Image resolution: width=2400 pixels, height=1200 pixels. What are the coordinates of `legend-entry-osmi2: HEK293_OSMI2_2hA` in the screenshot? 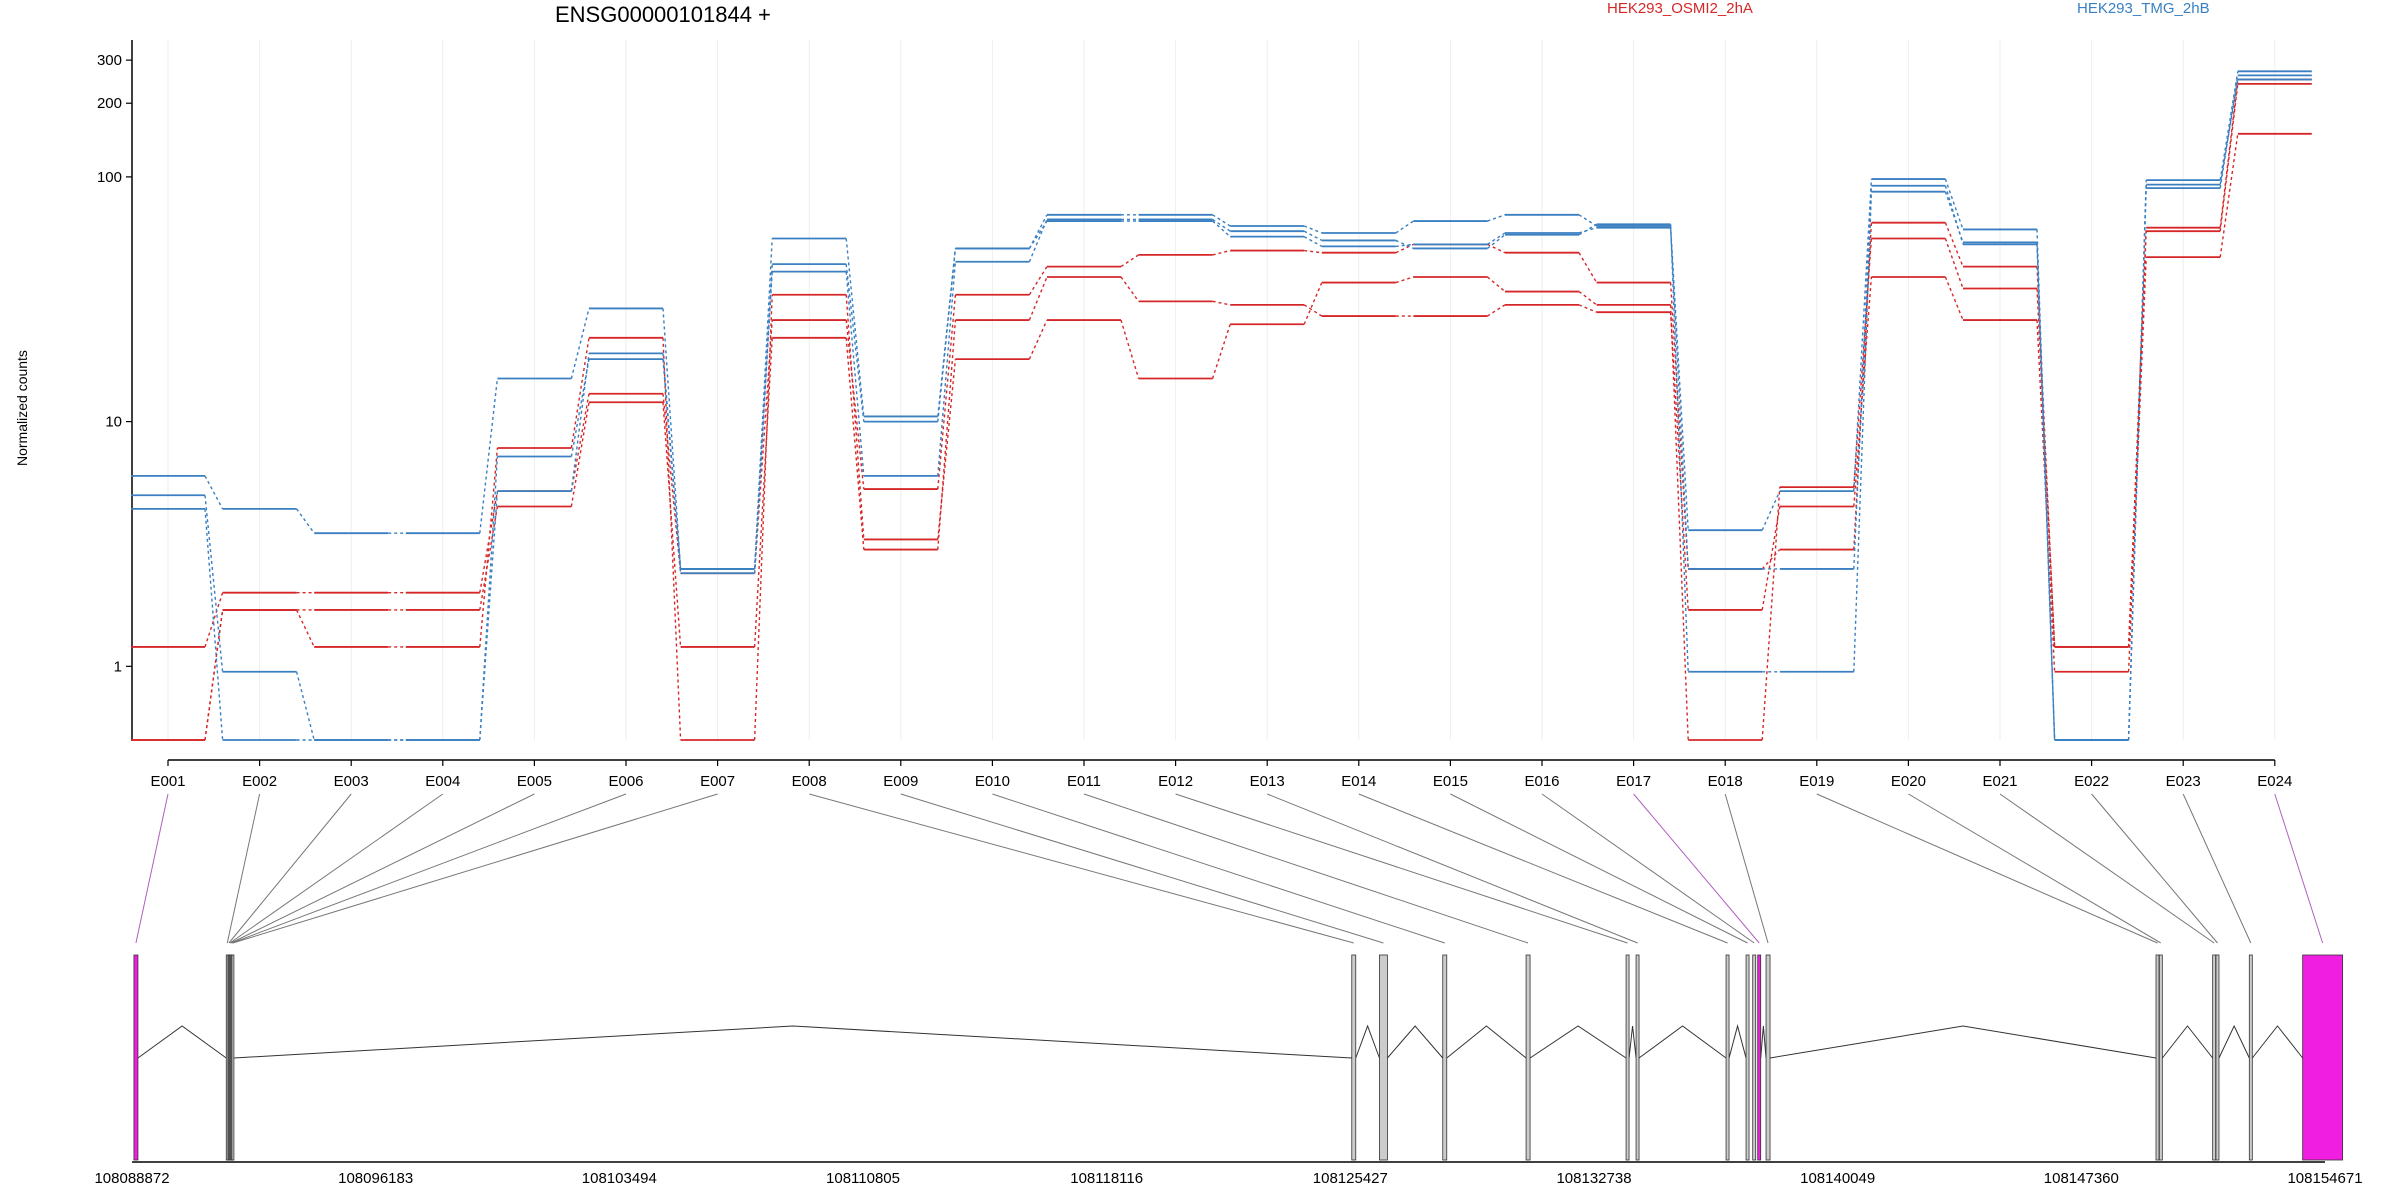 It's located at (1680, 8).